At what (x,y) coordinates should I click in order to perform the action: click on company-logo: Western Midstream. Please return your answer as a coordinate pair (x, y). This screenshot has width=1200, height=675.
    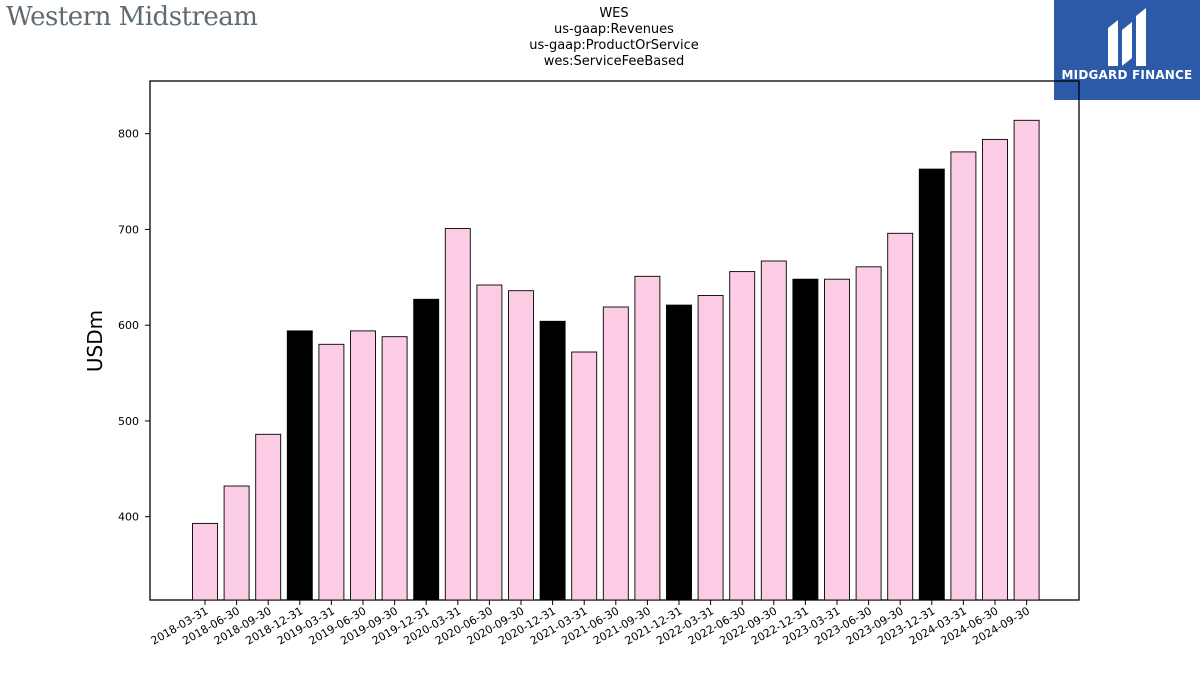
    Looking at the image, I should click on (132, 17).